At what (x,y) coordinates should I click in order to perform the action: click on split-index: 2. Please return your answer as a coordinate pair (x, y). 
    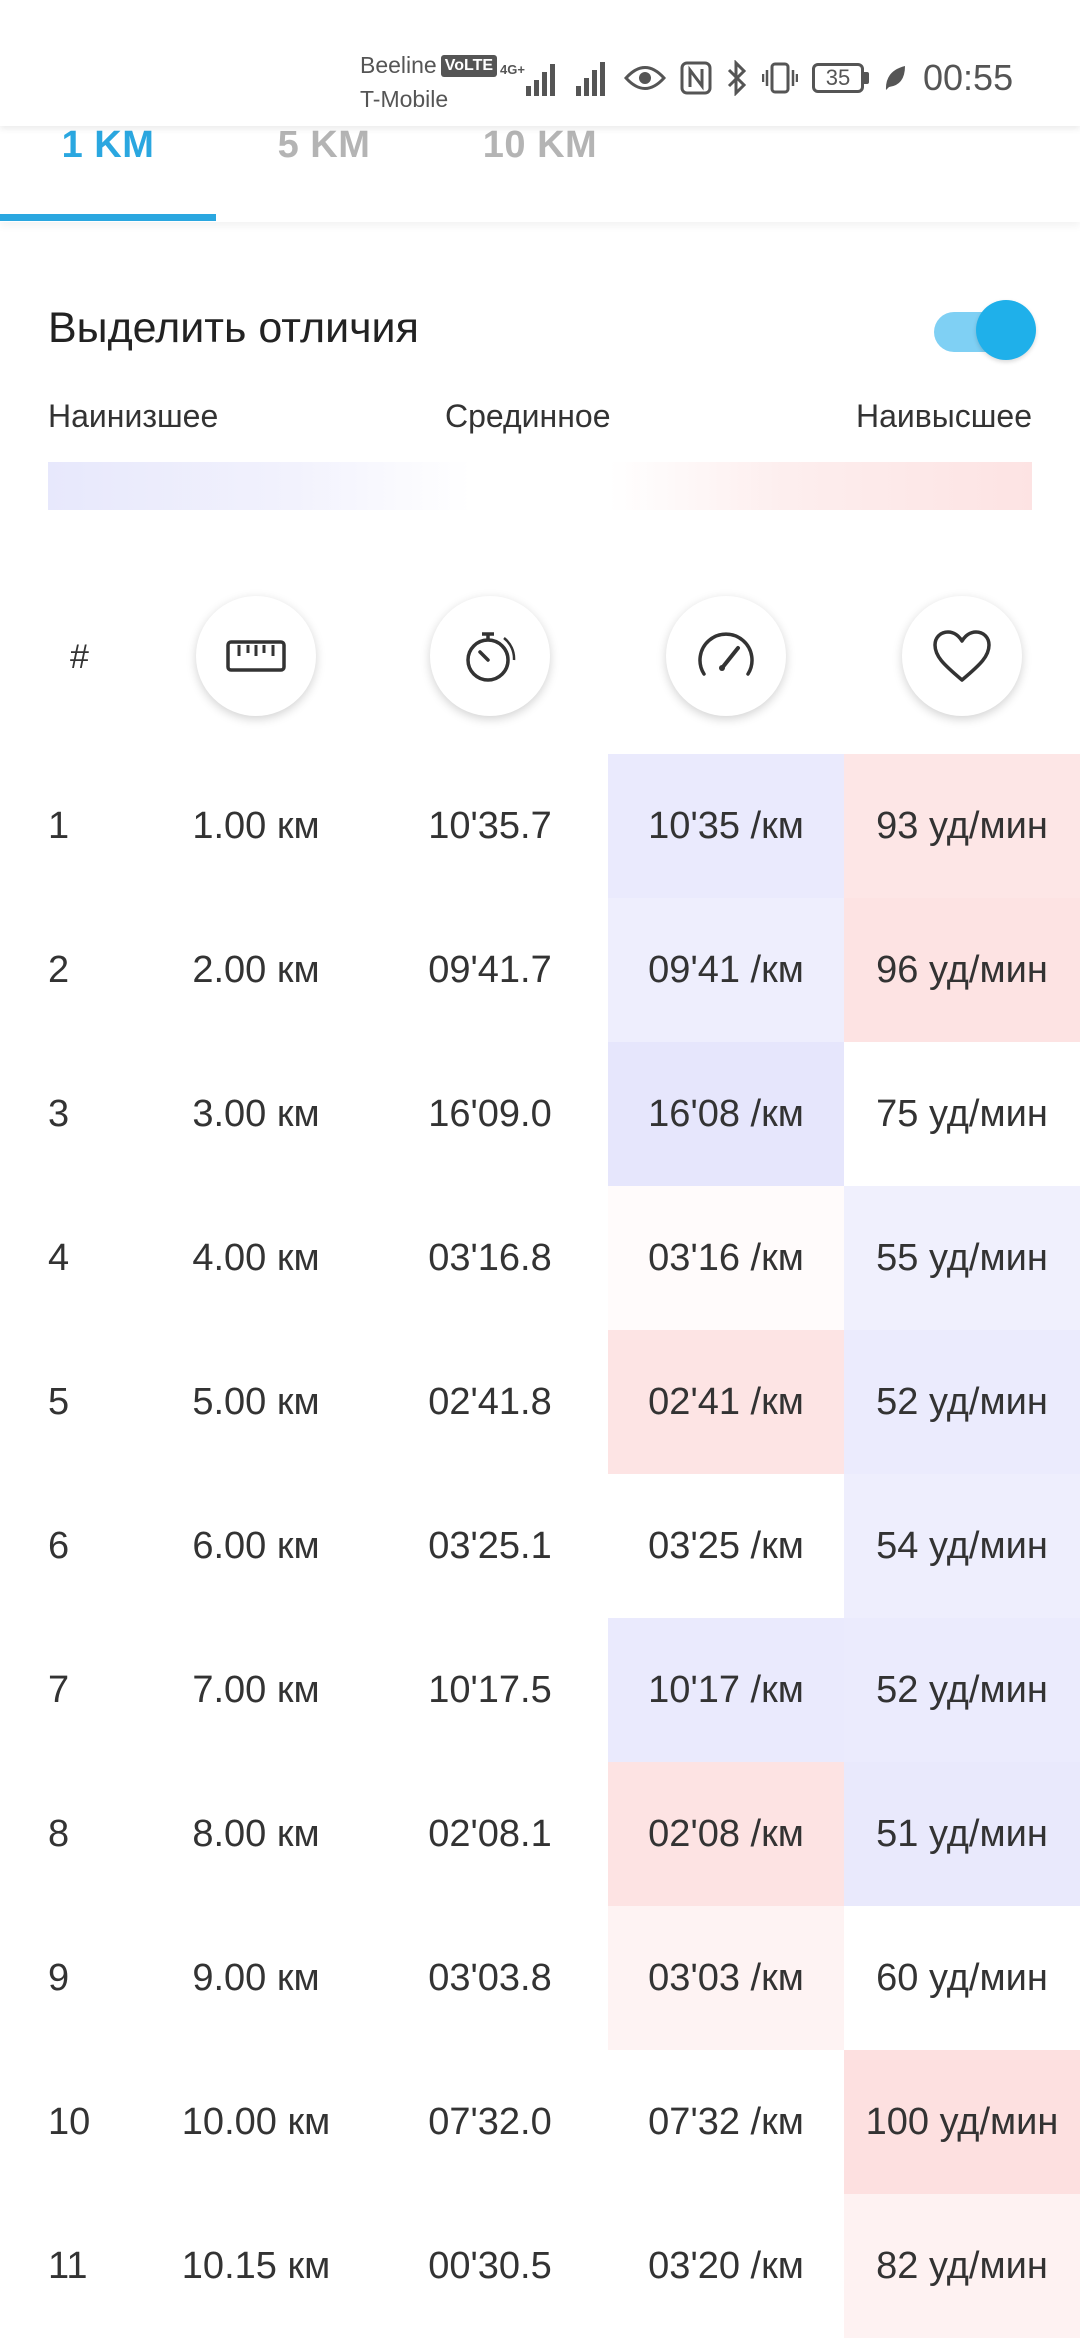
    Looking at the image, I should click on (59, 969).